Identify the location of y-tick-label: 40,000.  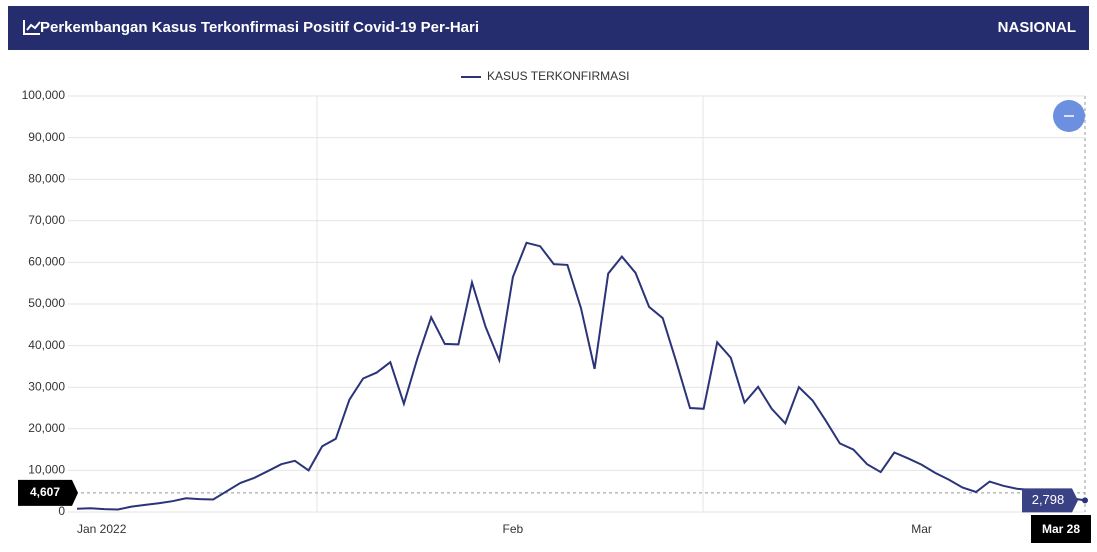
(46, 345).